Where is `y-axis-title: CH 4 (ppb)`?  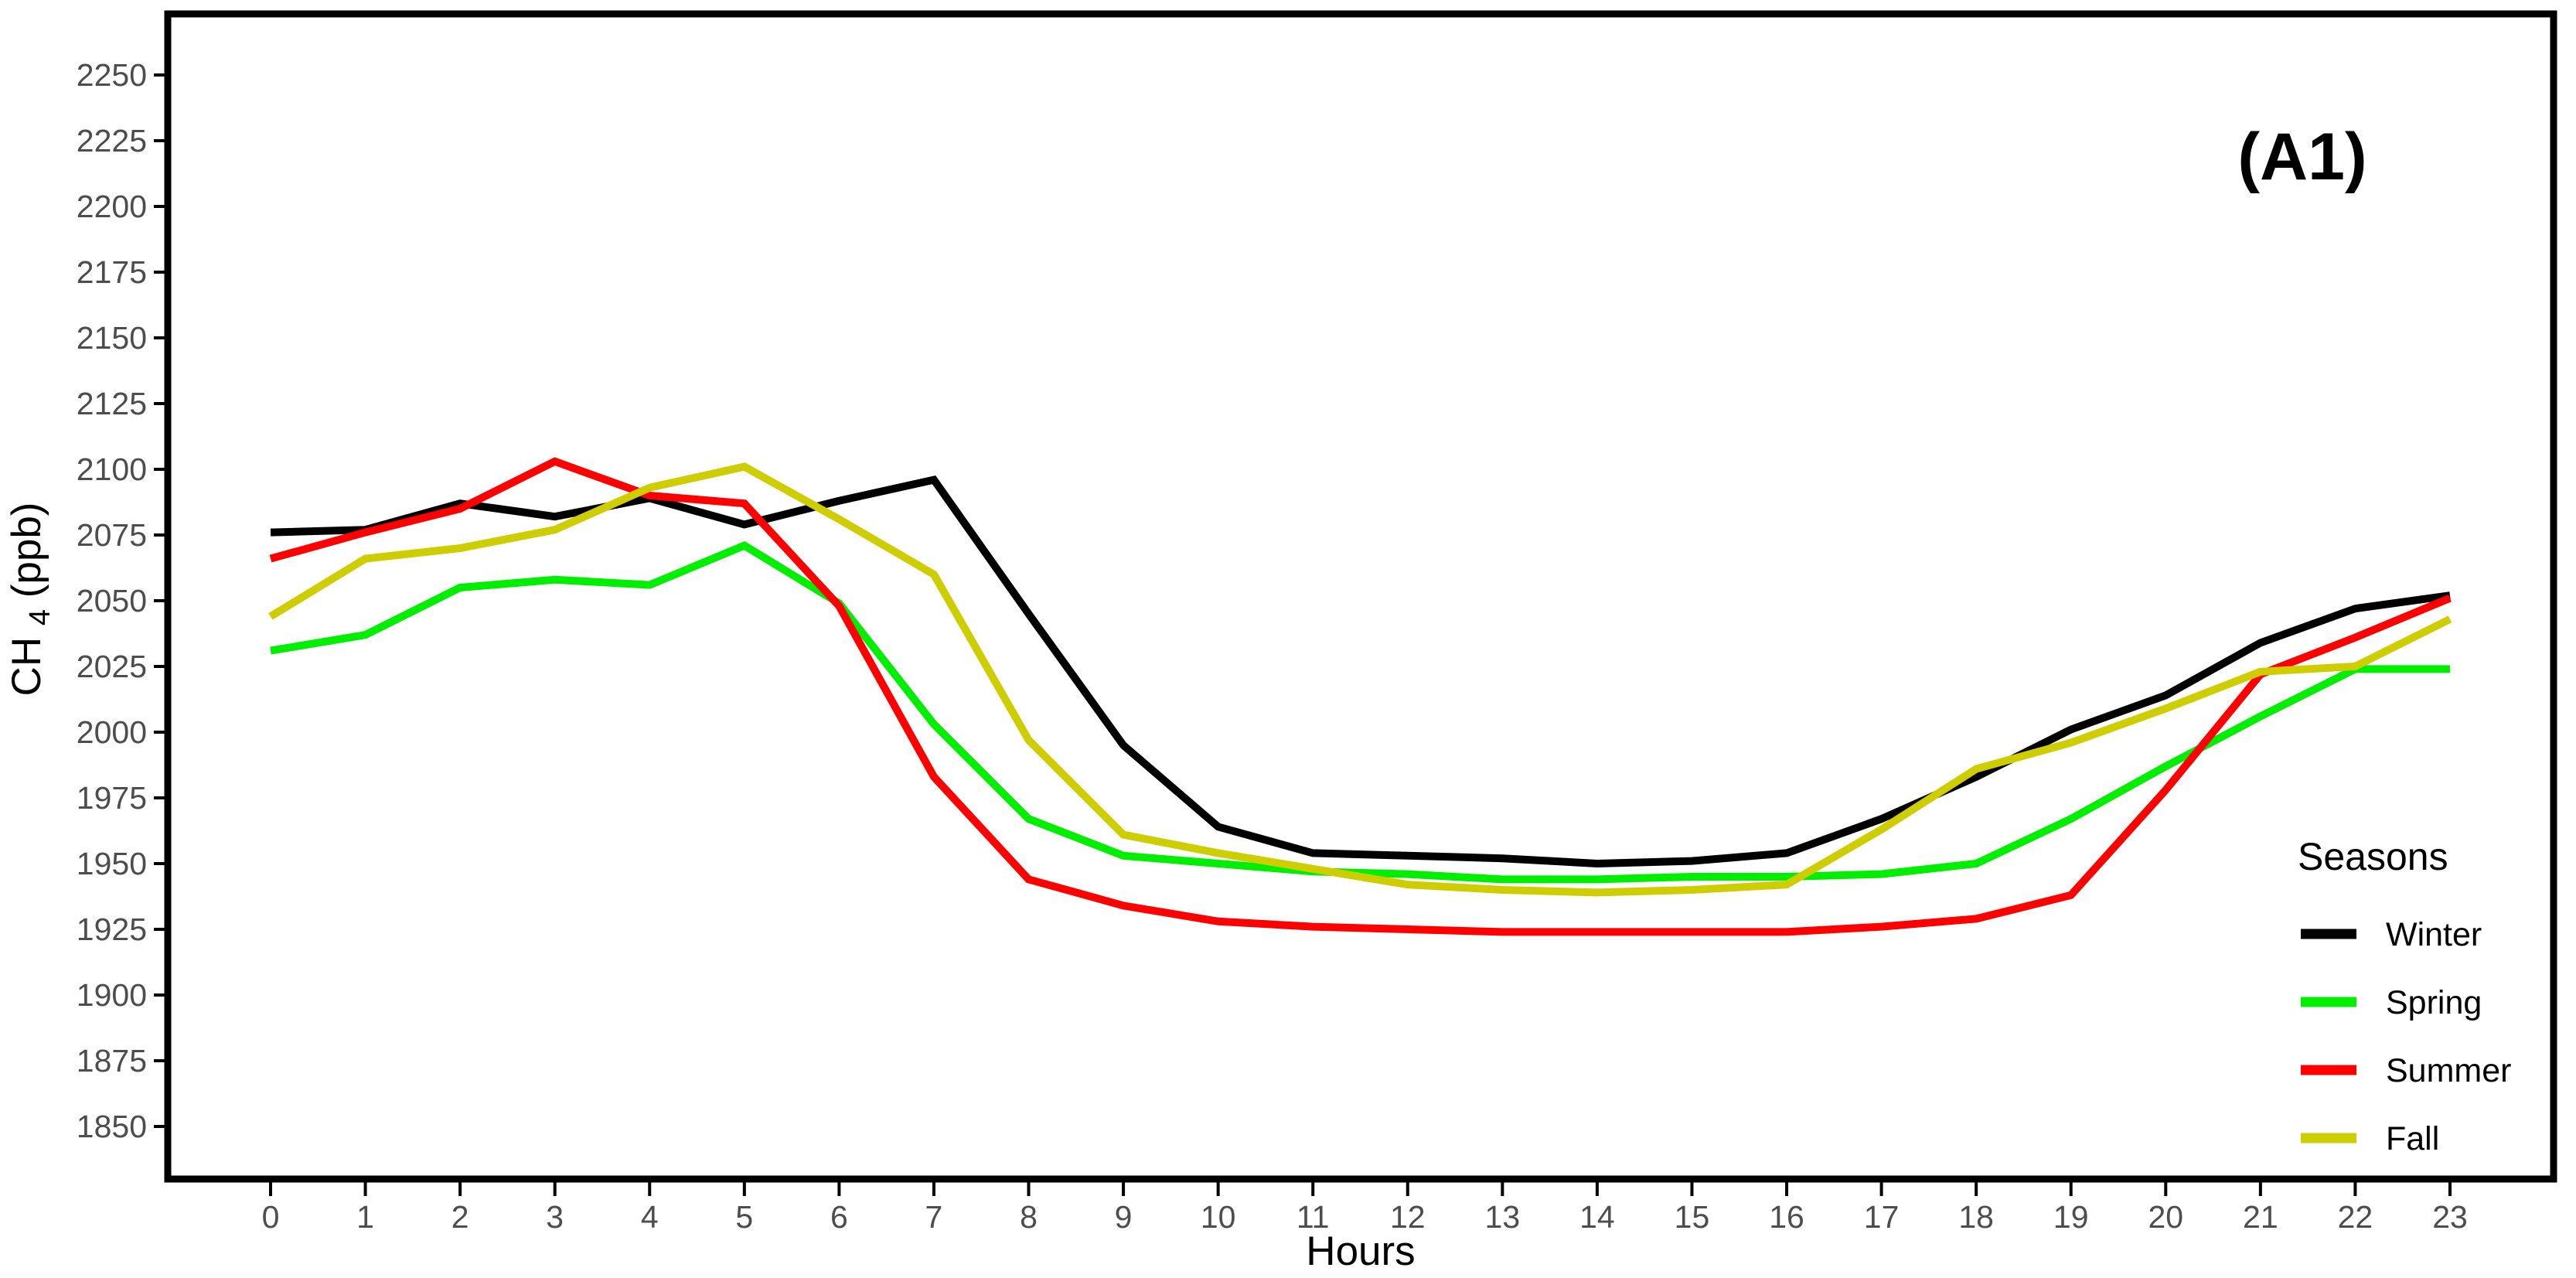 y-axis-title: CH 4 (ppb) is located at coordinates (31, 600).